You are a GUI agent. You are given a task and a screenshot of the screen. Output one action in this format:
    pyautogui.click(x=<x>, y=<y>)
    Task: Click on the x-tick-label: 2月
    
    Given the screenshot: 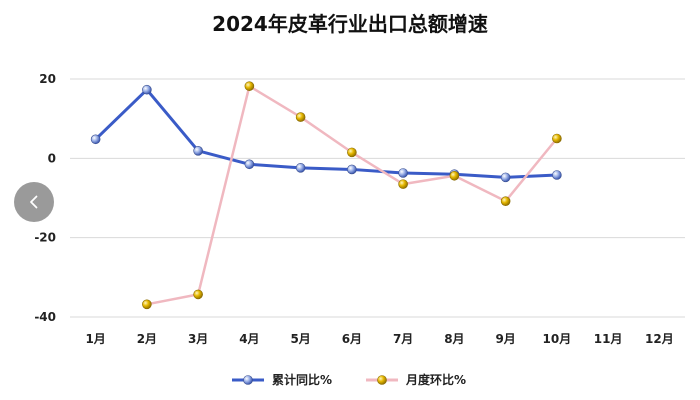 What is the action you would take?
    pyautogui.click(x=147, y=339)
    